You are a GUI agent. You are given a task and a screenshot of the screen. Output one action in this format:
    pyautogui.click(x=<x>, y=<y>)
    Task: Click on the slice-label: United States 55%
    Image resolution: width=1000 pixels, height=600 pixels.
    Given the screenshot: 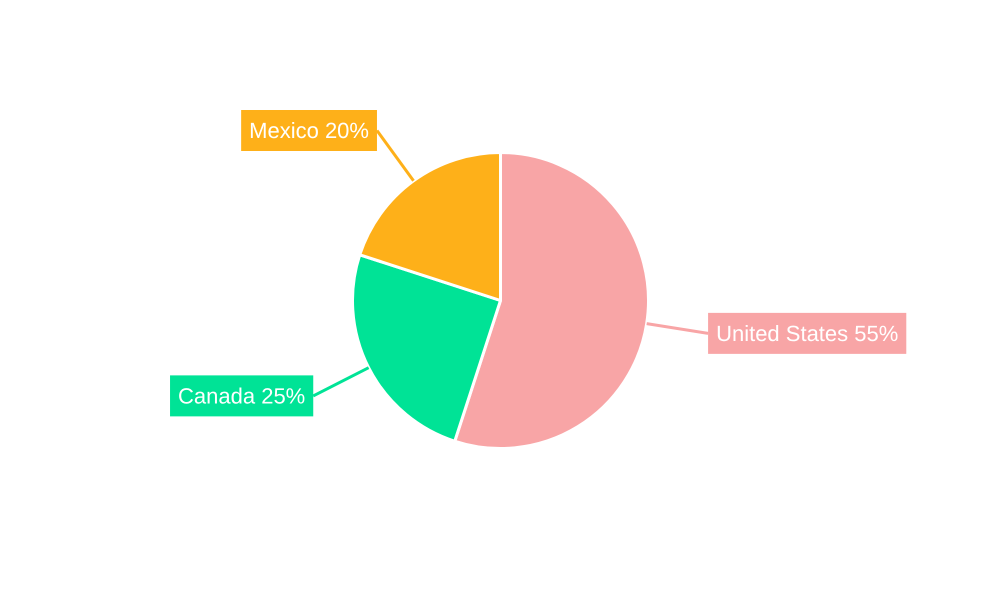 What is the action you would take?
    pyautogui.click(x=807, y=333)
    